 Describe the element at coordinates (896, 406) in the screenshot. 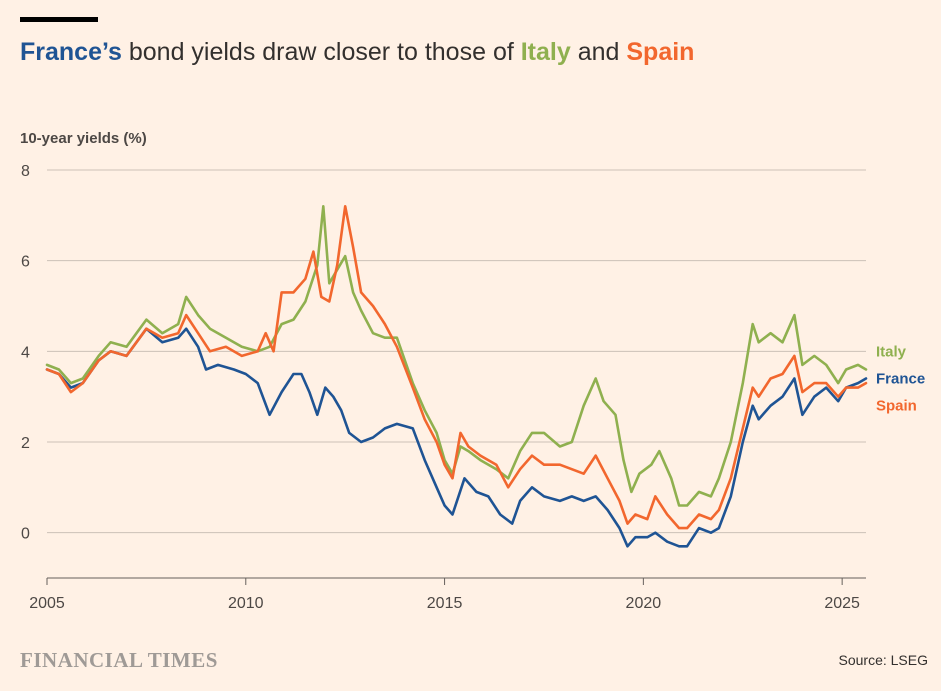

I see `series-label-spain: Spain` at that location.